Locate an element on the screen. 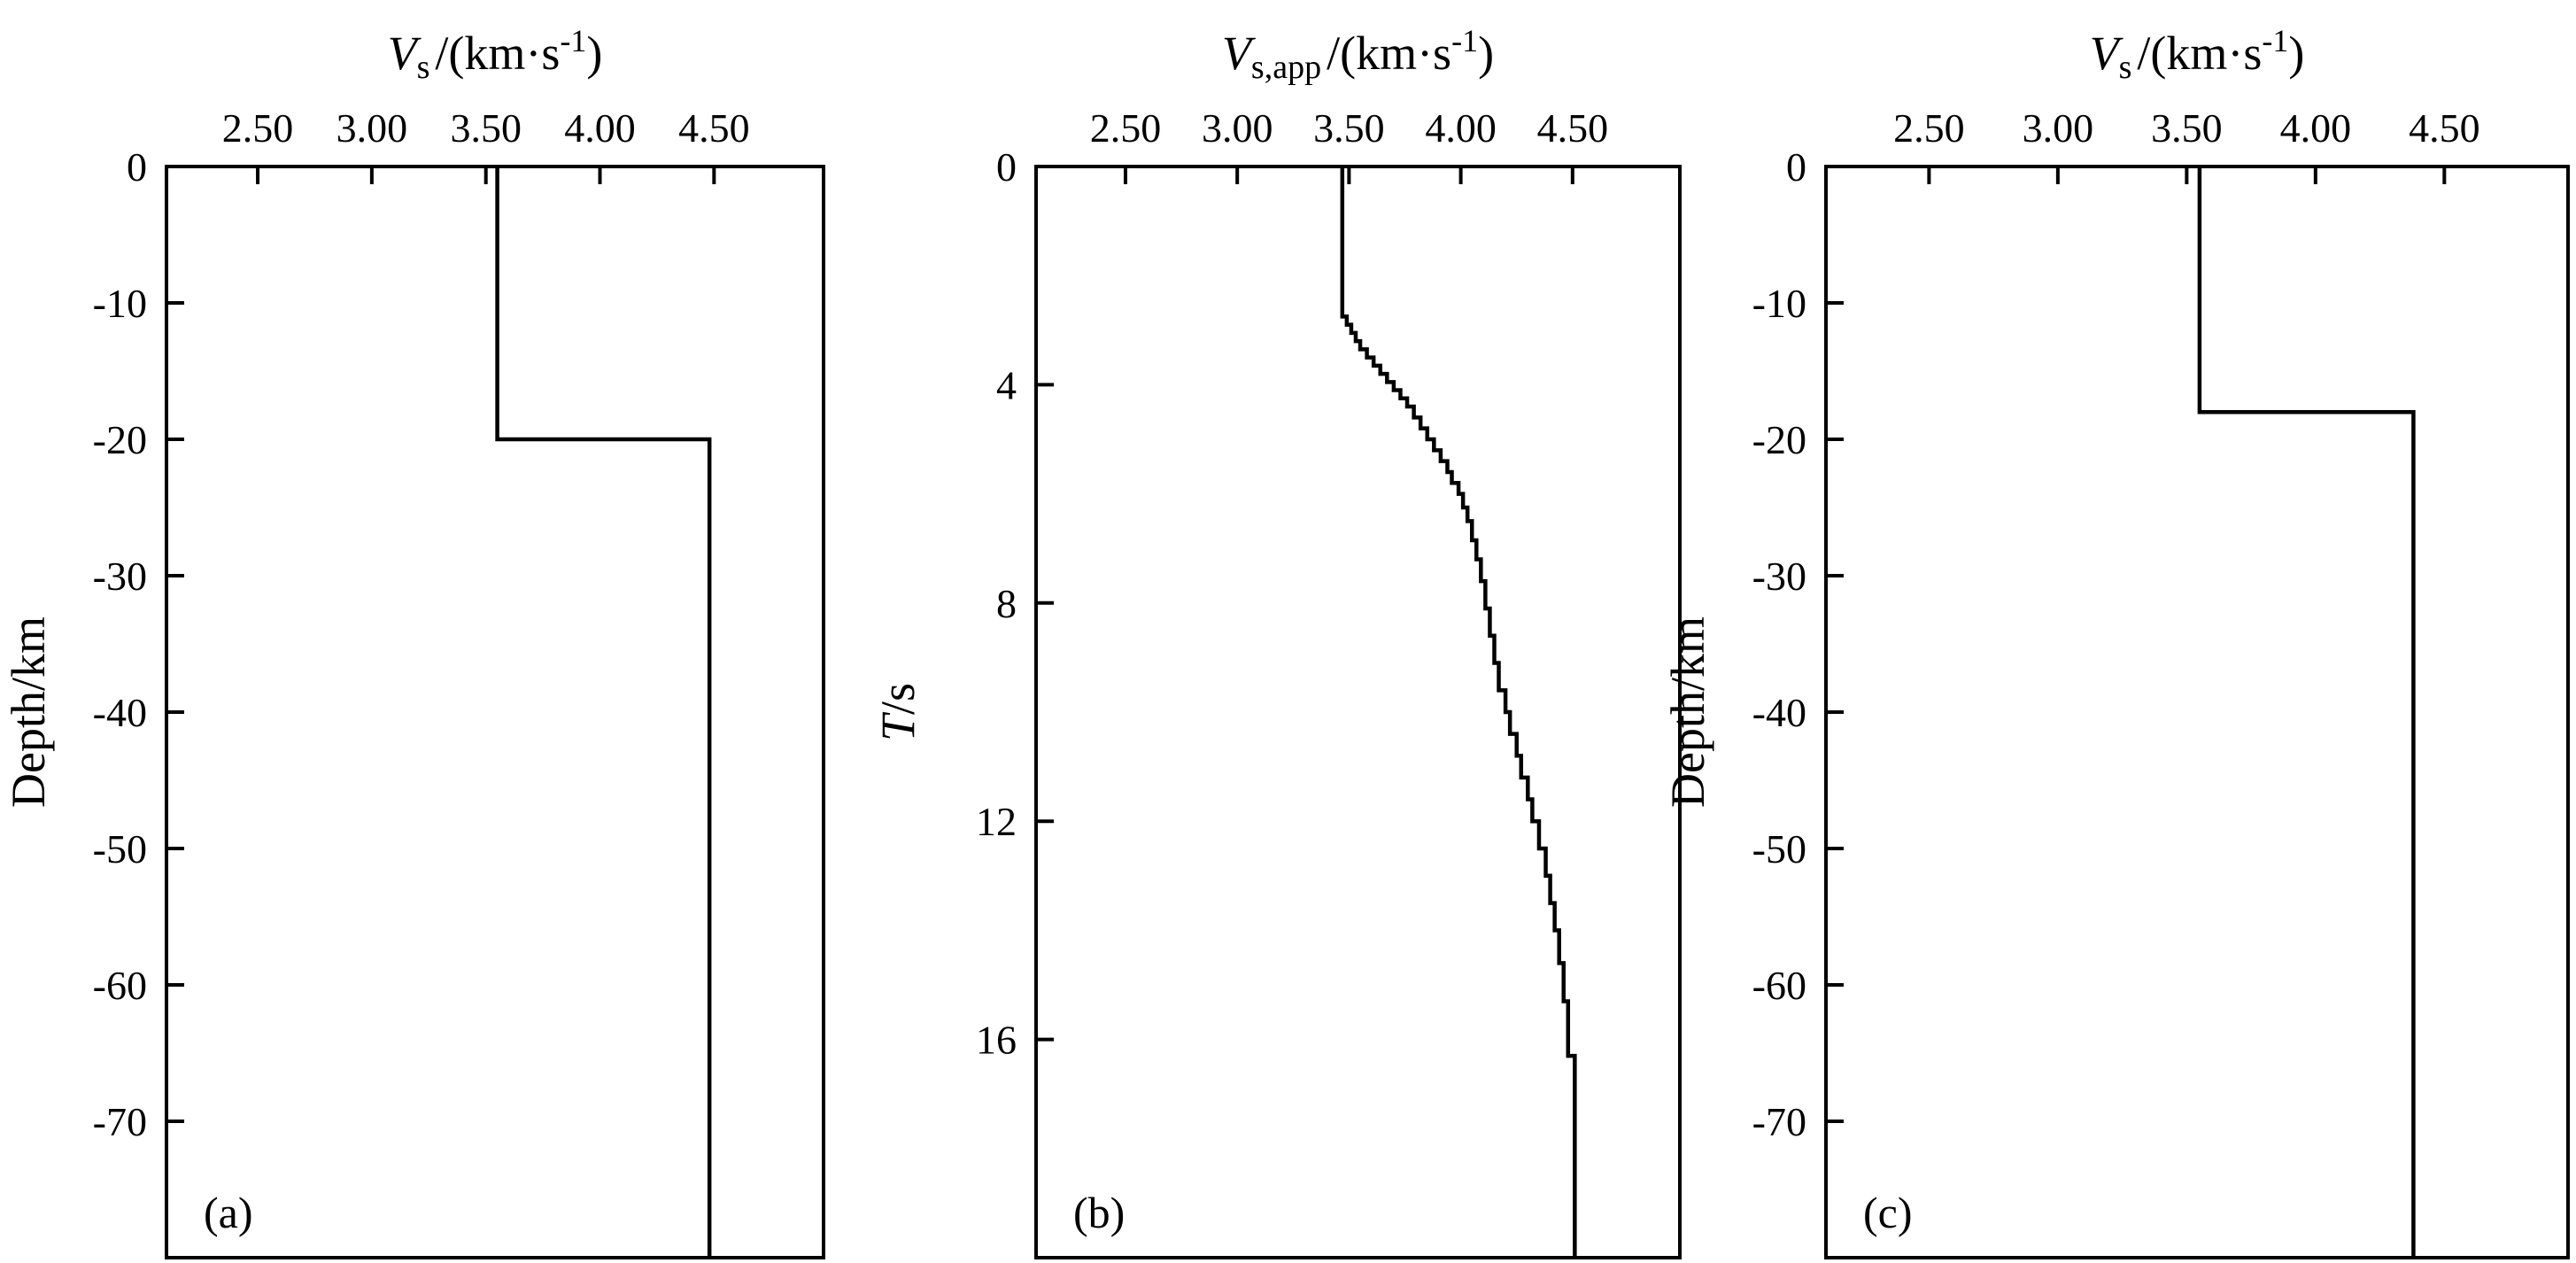 The width and height of the screenshot is (2576, 1263). y-axis-title: T/s is located at coordinates (897, 712).